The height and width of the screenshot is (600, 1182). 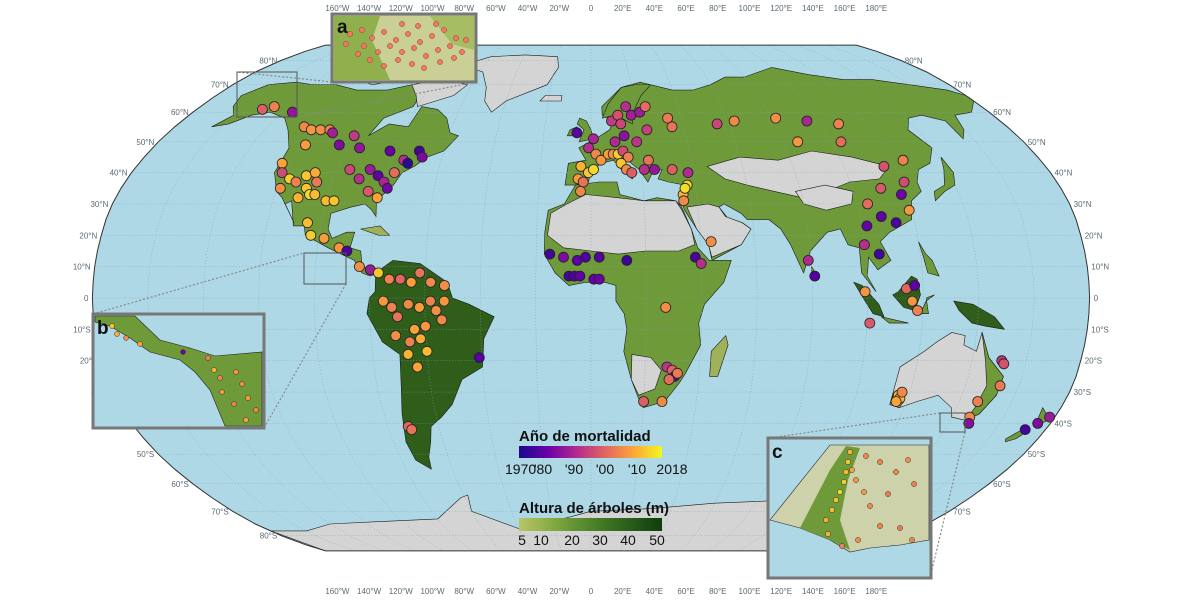 I want to click on inset-c: c, so click(x=866, y=496).